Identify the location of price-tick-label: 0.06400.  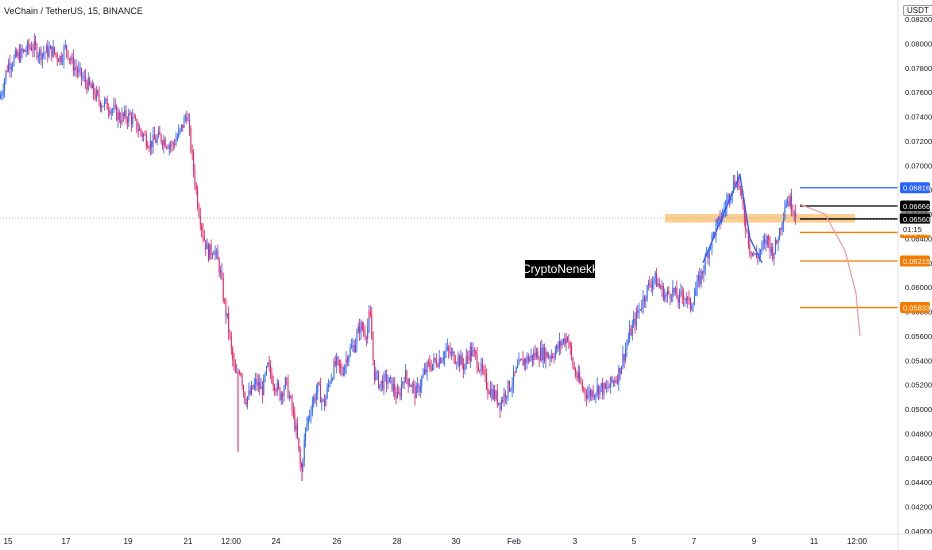
(918, 238).